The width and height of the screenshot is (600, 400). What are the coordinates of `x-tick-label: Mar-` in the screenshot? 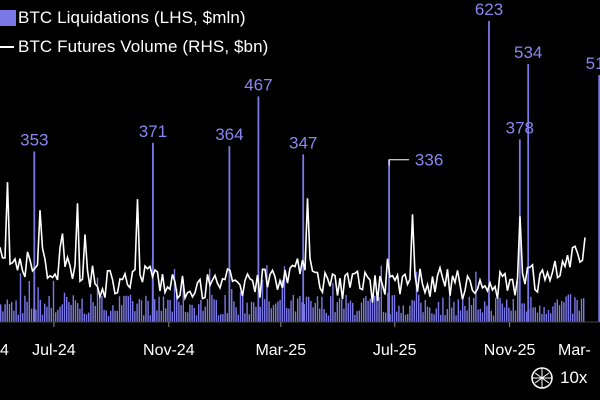 It's located at (574, 350).